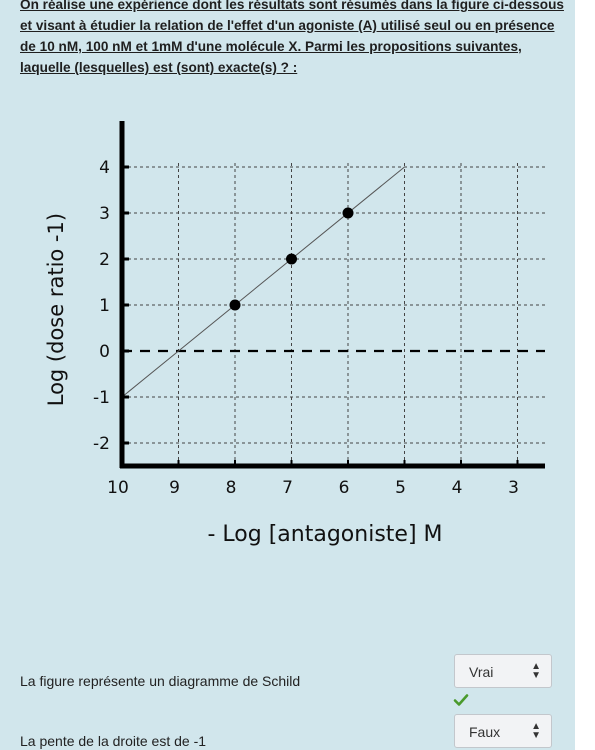 This screenshot has height=750, width=595. Describe the element at coordinates (344, 488) in the screenshot. I see `x-tick-label: 6` at that location.